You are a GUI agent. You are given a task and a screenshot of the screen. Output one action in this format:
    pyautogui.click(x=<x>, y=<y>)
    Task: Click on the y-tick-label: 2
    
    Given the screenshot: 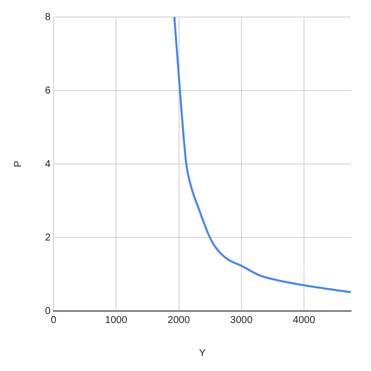 What is the action you would take?
    pyautogui.click(x=48, y=238)
    